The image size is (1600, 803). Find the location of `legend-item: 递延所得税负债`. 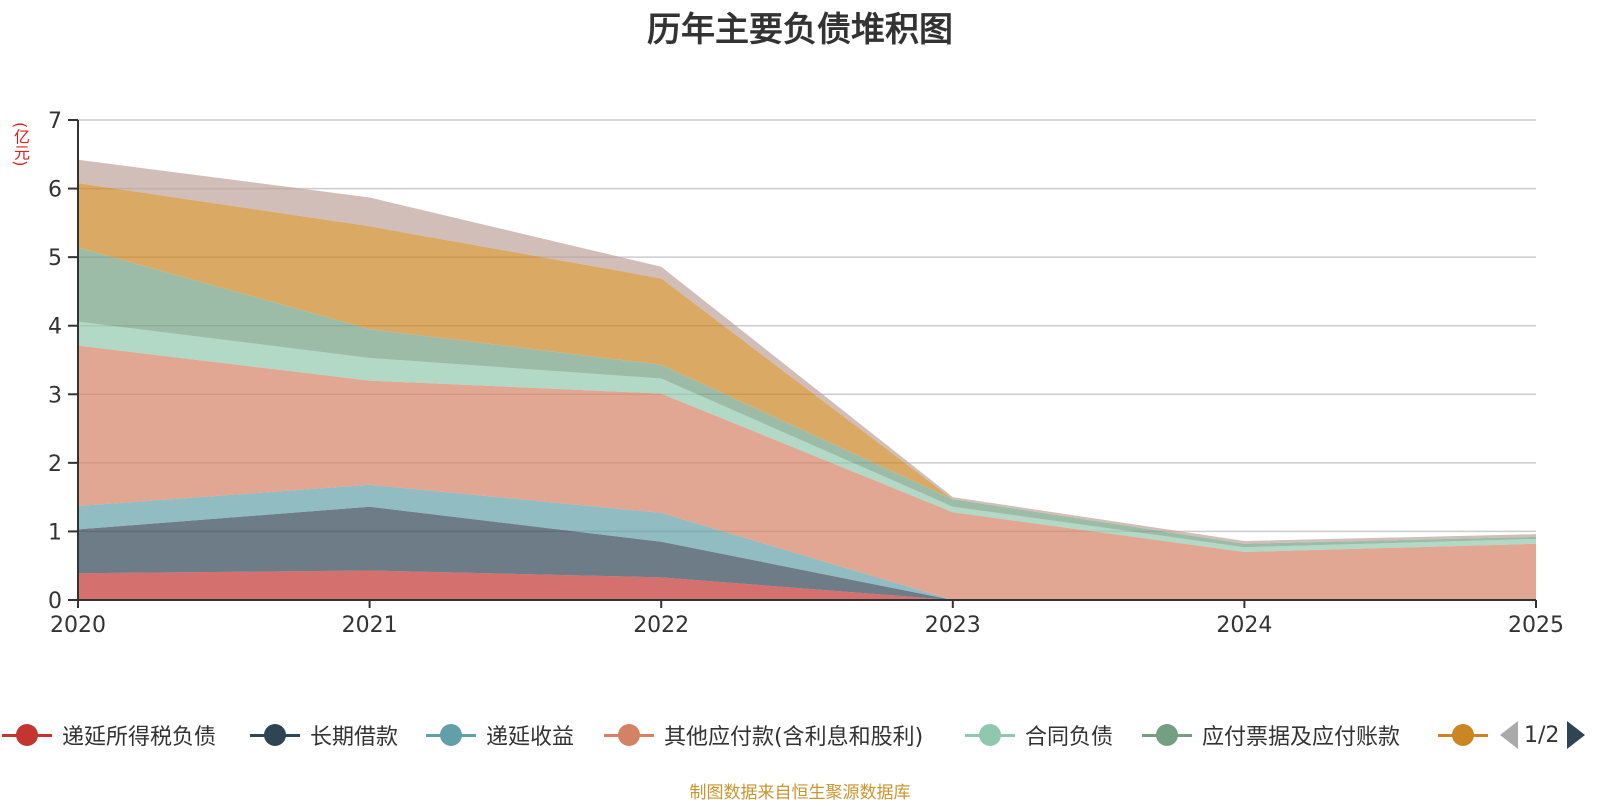

legend-item: 递延所得税负债 is located at coordinates (109, 735).